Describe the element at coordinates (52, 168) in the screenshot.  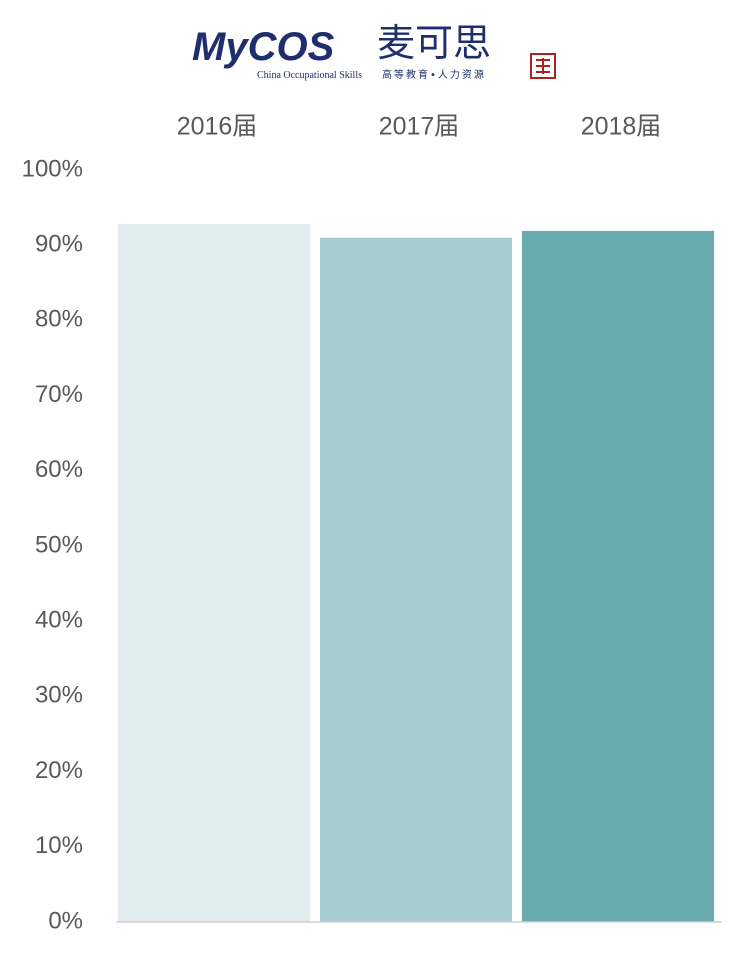
I see `y-tick-label: 100%` at that location.